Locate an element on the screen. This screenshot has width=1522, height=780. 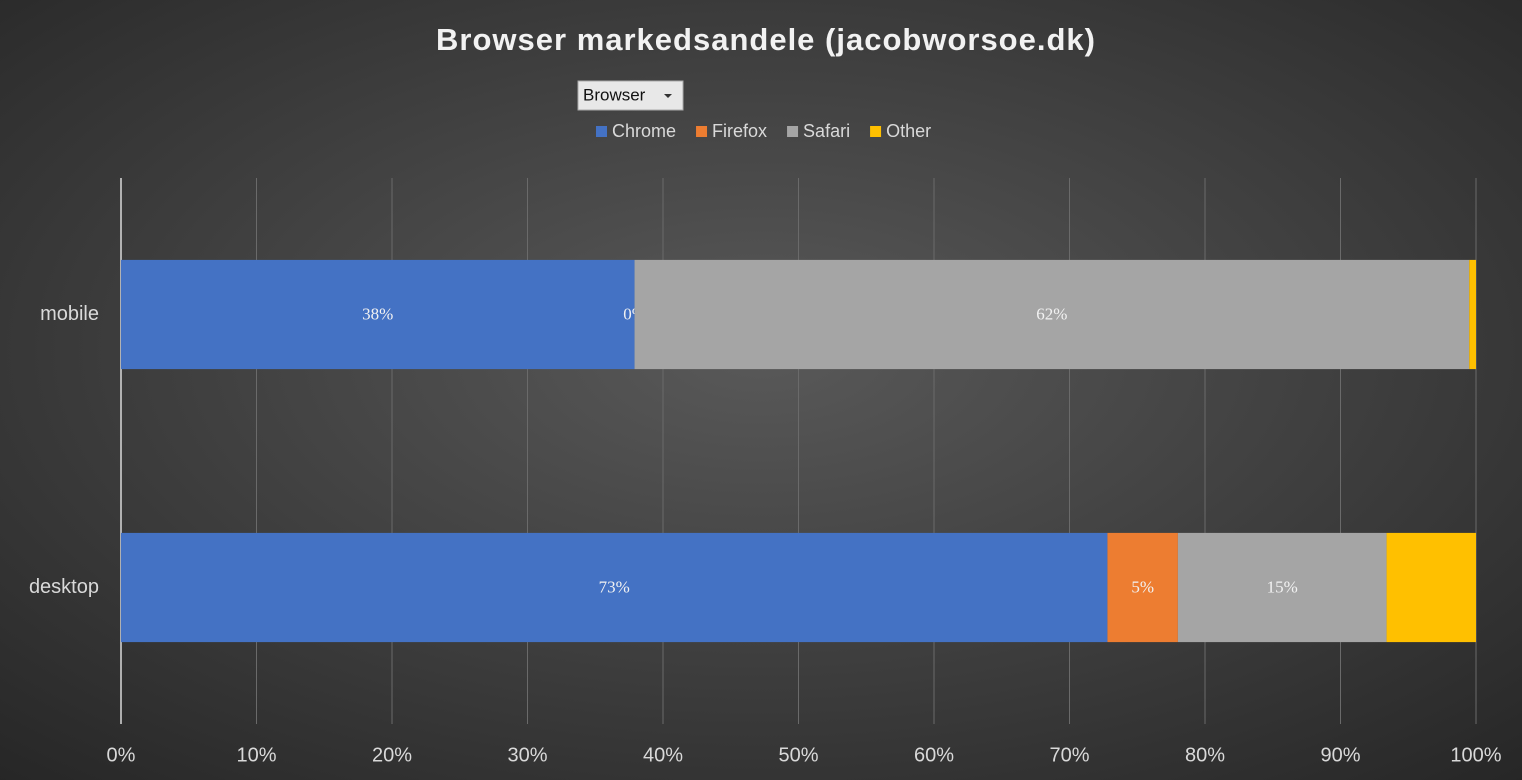
data-label: 62% is located at coordinates (1051, 313).